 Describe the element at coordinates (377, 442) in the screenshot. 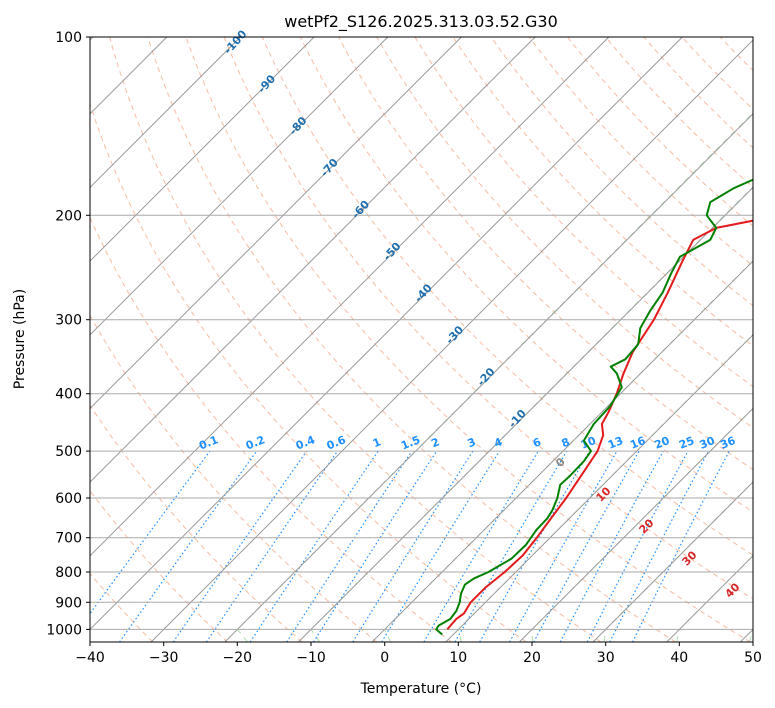

I see `mixing-ratio-label: 1` at that location.